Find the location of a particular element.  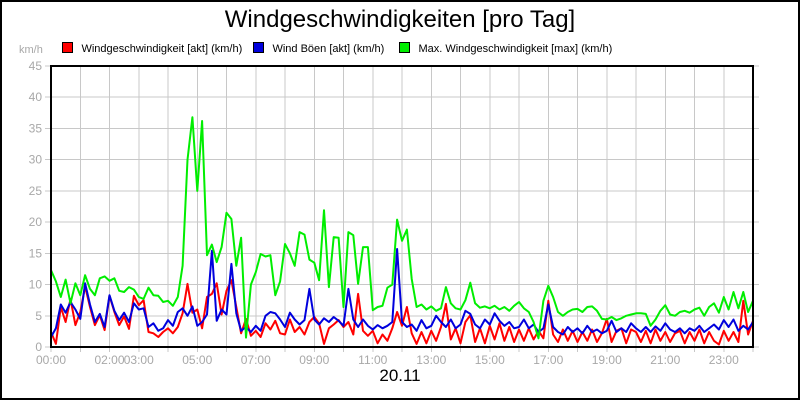

y-tick-label: 45 is located at coordinates (36, 66).